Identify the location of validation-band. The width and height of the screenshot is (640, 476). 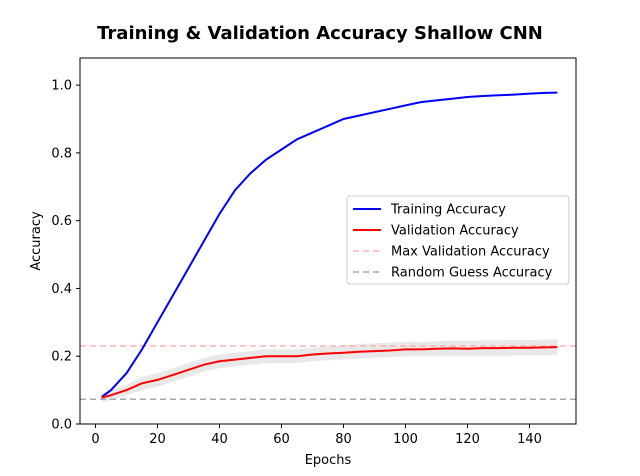
(329, 370).